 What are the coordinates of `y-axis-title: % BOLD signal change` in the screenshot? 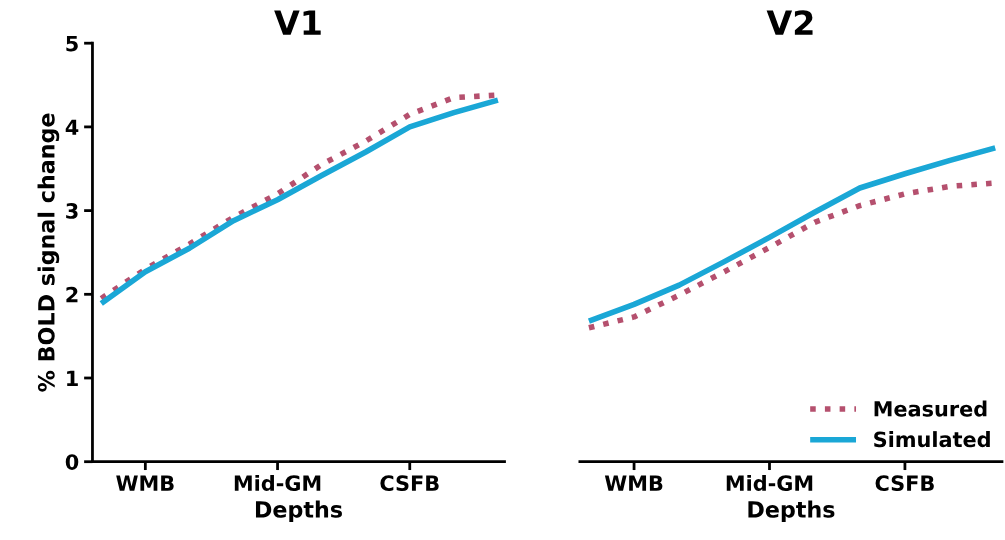 It's located at (48, 252).